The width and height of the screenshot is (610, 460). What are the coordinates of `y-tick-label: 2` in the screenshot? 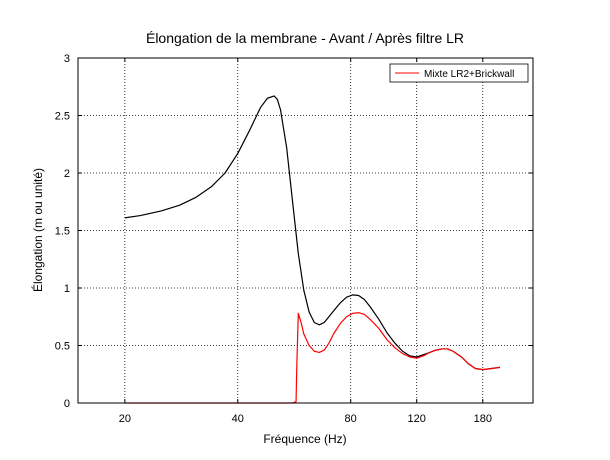 It's located at (67, 174).